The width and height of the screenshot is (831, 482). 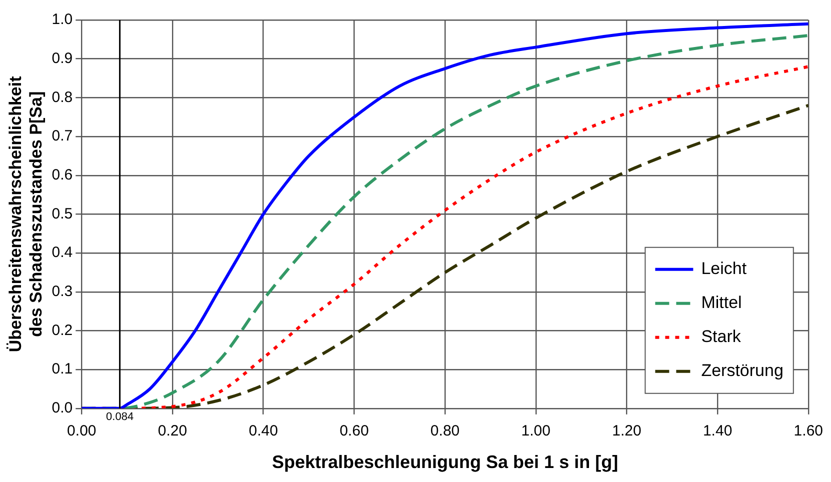 What do you see at coordinates (742, 370) in the screenshot?
I see `legend-label: Zerstörung` at bounding box center [742, 370].